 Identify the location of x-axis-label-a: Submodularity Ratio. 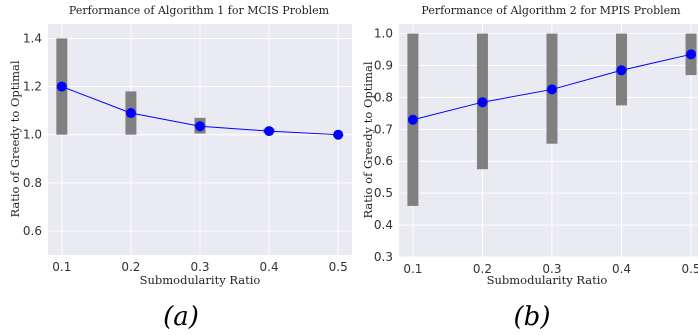
(200, 280).